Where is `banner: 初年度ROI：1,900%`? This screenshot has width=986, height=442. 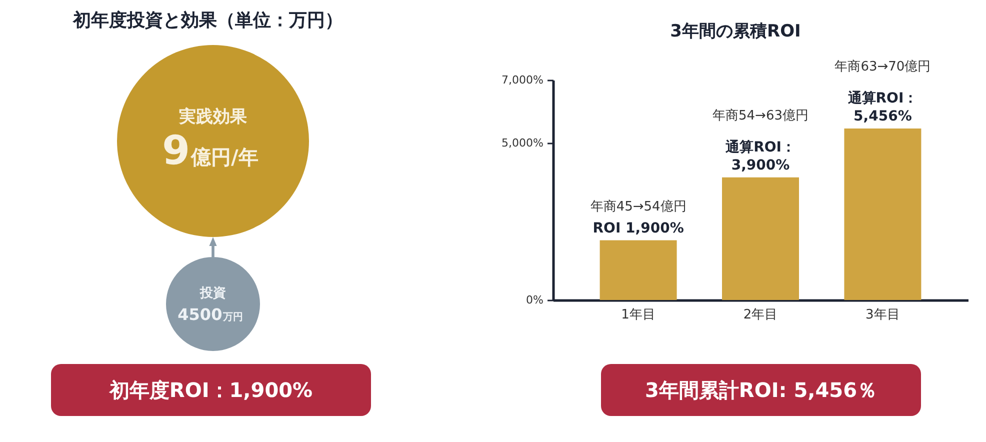 banner: 初年度ROI：1,900% is located at coordinates (211, 390).